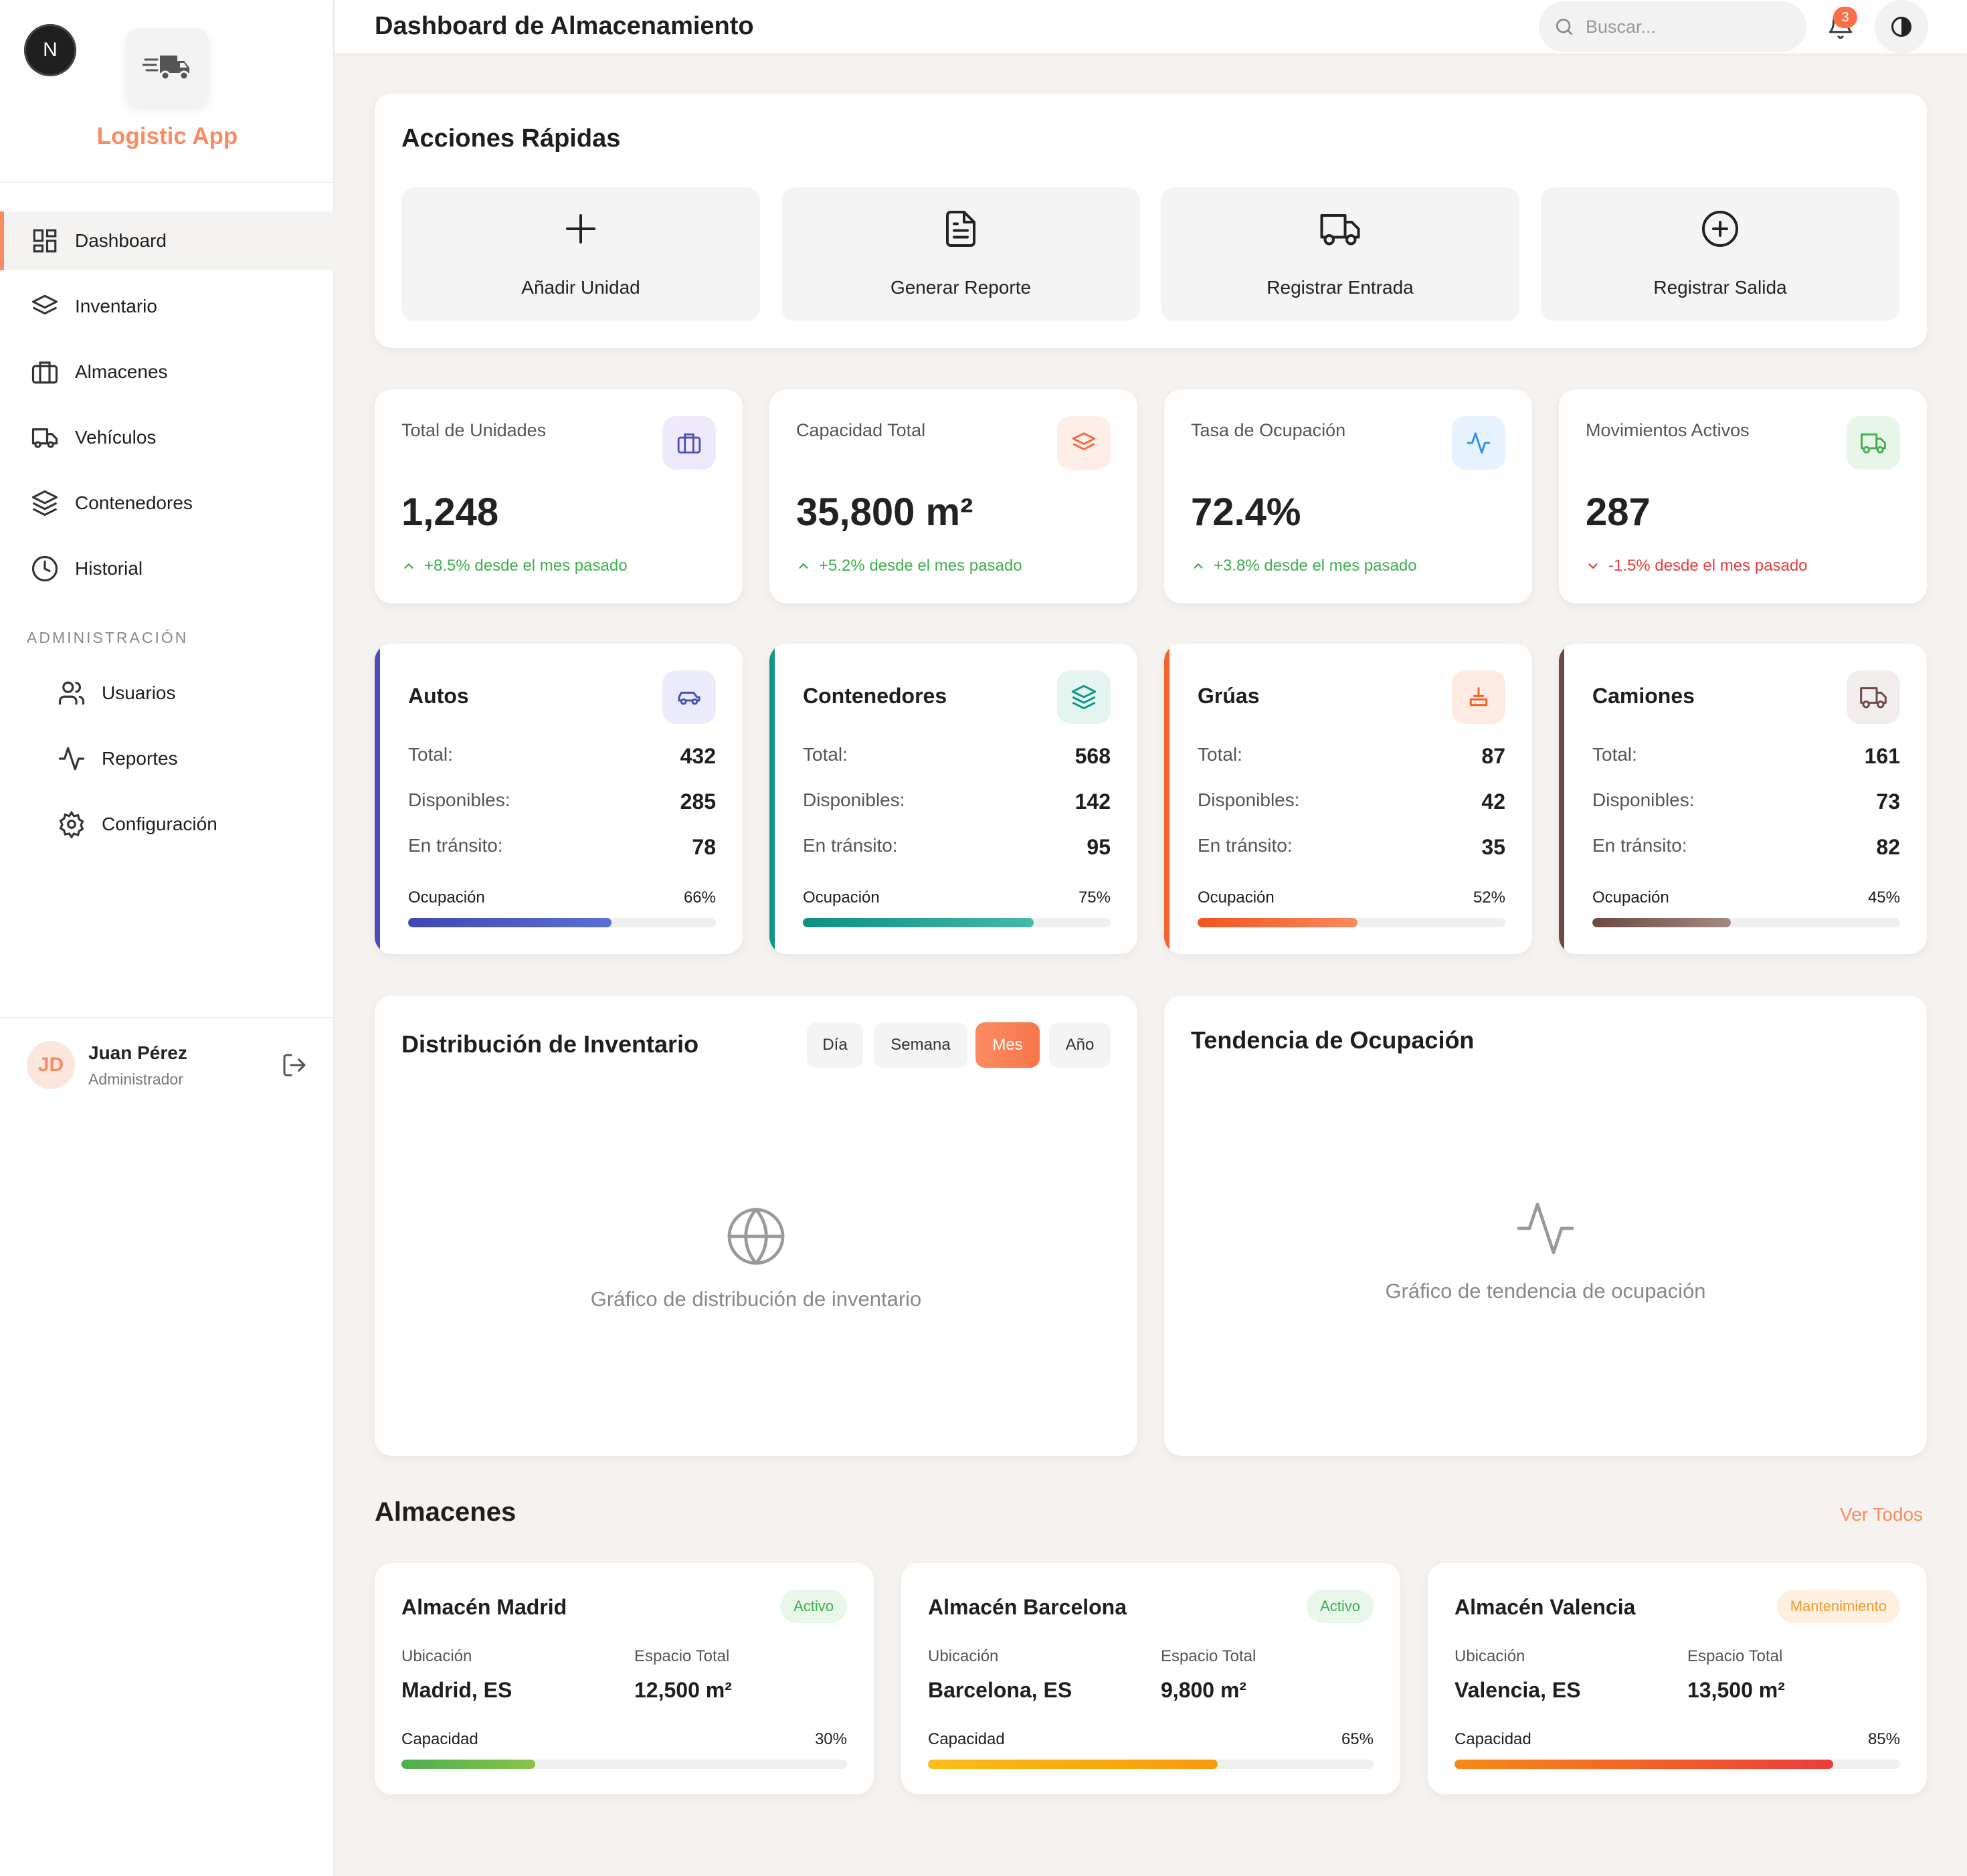  What do you see at coordinates (1630, 897) in the screenshot?
I see `occupancy-label: Ocupación` at bounding box center [1630, 897].